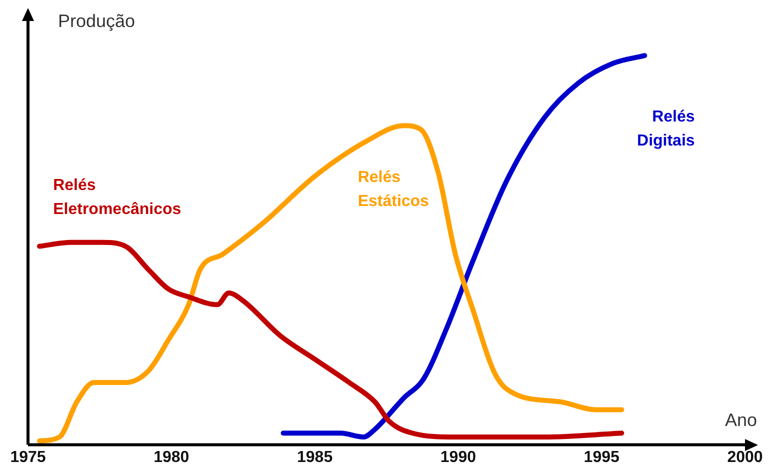  I want to click on x-tick-label: 1995, so click(602, 457).